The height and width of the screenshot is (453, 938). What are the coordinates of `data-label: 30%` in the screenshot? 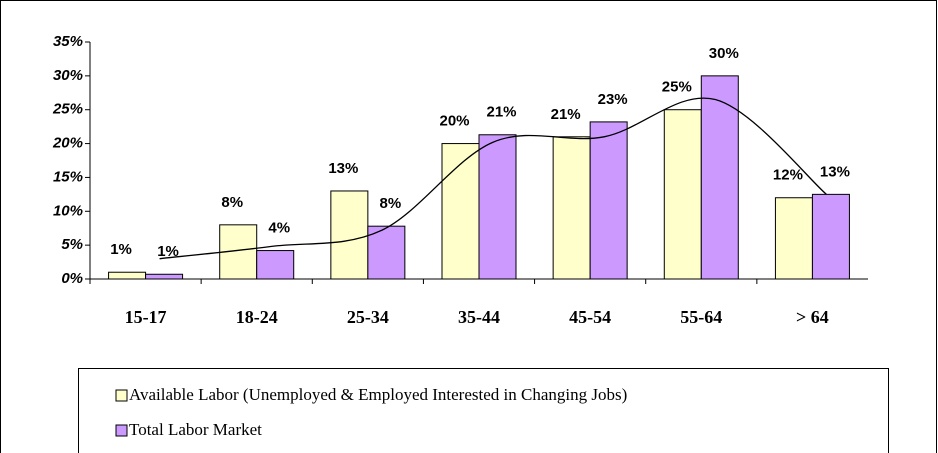 It's located at (724, 53).